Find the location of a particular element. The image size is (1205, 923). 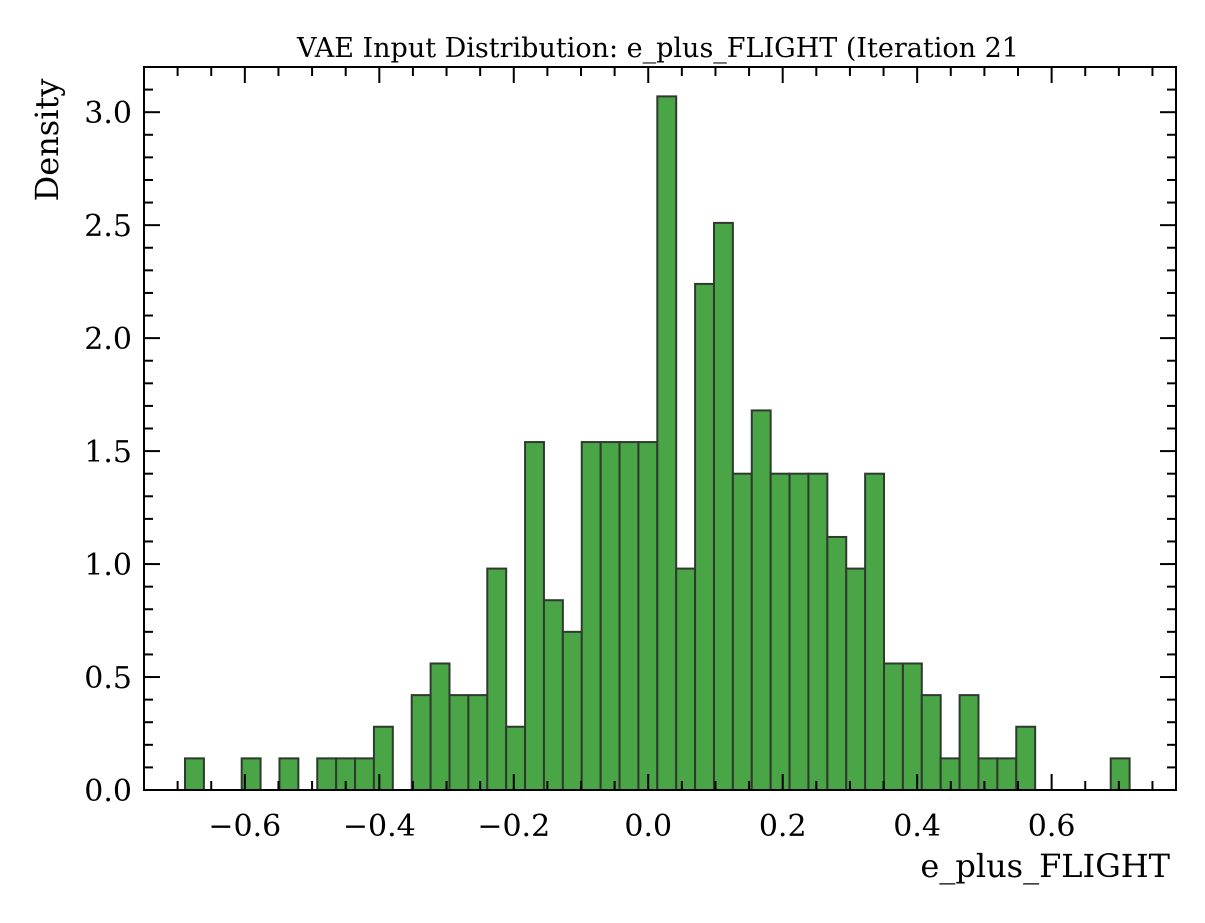

x-tick-label: 0.4 is located at coordinates (917, 826).